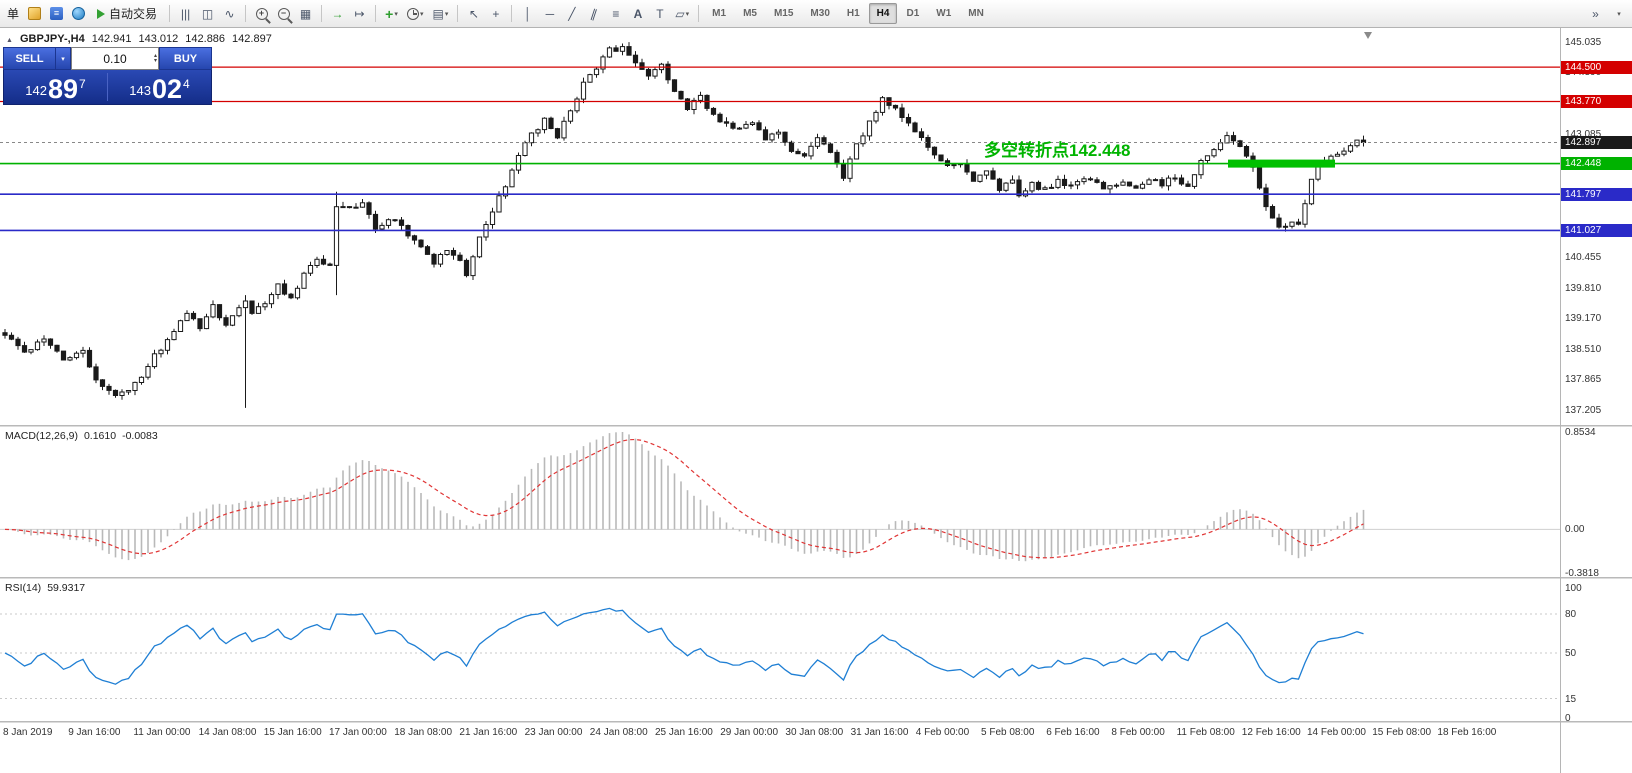  I want to click on timeframe-h4: H4, so click(883, 13).